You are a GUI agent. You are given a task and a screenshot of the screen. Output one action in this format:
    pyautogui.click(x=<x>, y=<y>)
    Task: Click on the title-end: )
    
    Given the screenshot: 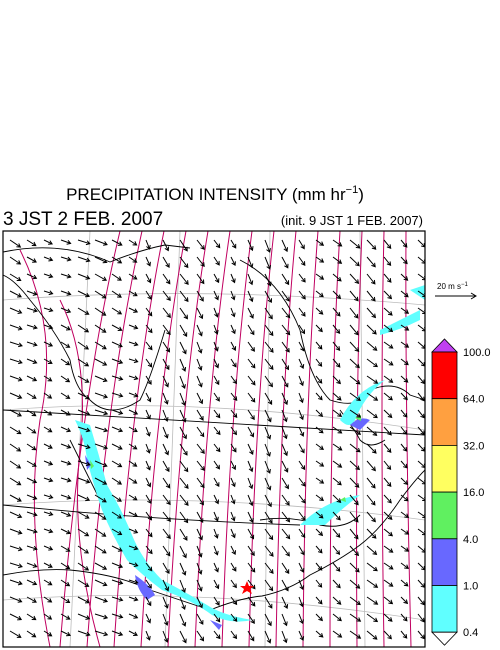 What is the action you would take?
    pyautogui.click(x=361, y=194)
    